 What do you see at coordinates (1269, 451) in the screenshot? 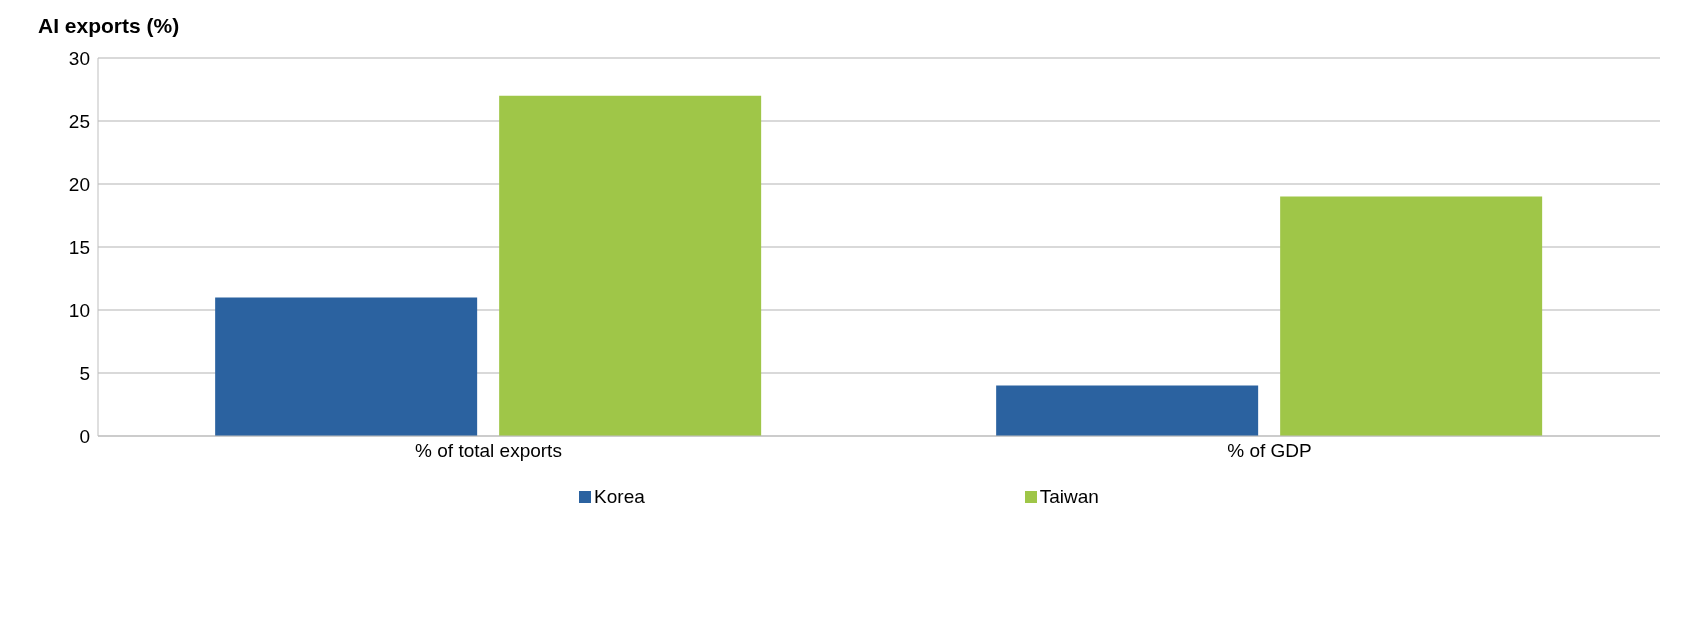
I see `x-tick-label: % of GDP` at bounding box center [1269, 451].